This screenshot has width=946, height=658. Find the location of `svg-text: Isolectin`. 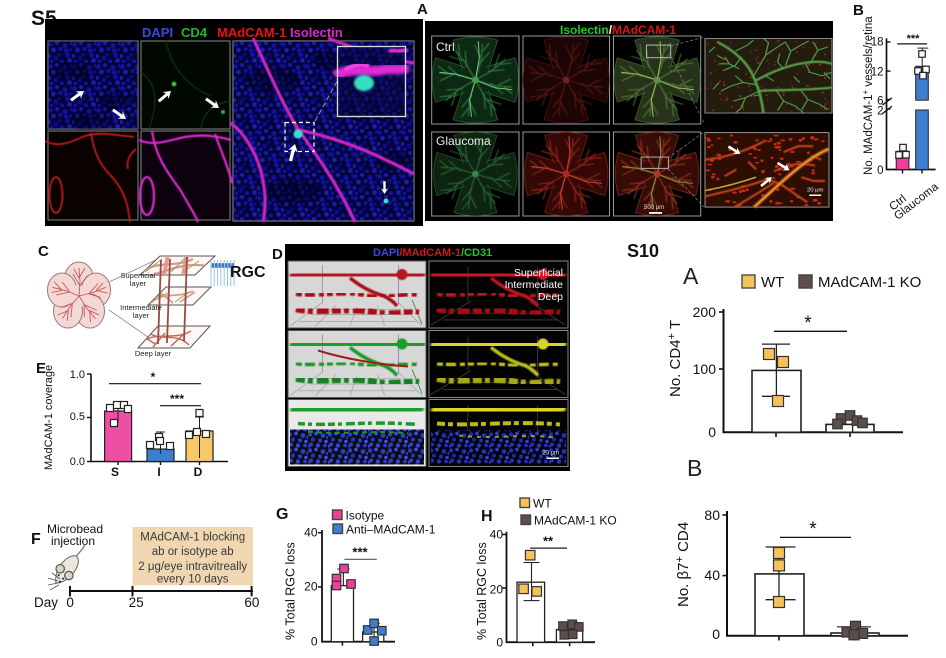

svg-text: Isolectin is located at coordinates (316, 32).